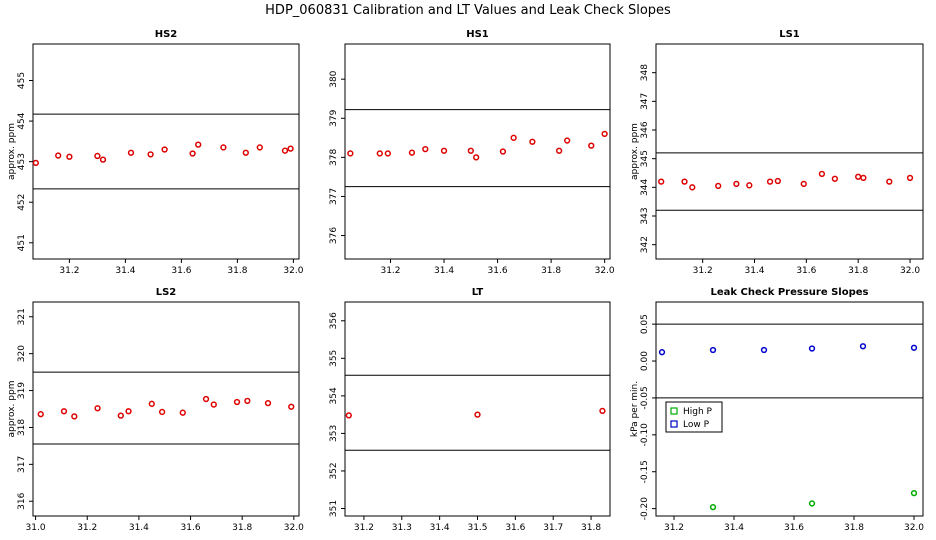  What do you see at coordinates (22, 427) in the screenshot?
I see `y-tick-label: 318` at bounding box center [22, 427].